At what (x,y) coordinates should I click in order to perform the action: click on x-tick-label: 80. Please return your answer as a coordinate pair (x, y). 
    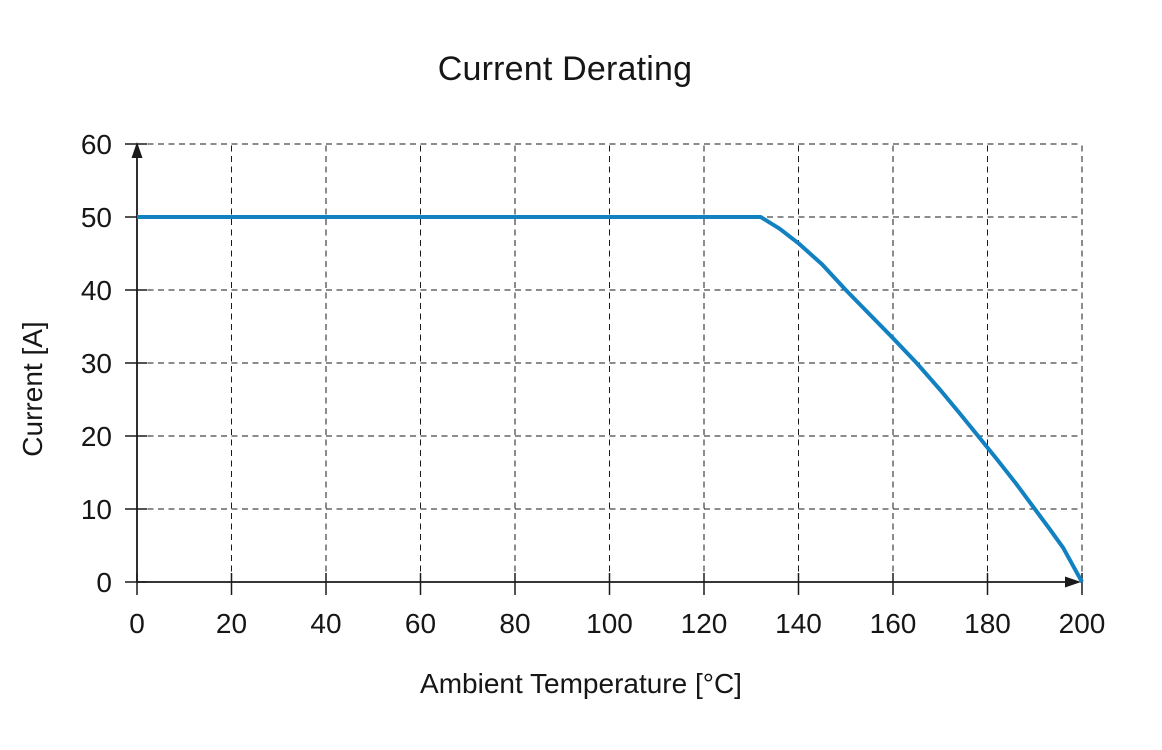
    Looking at the image, I should click on (514, 623).